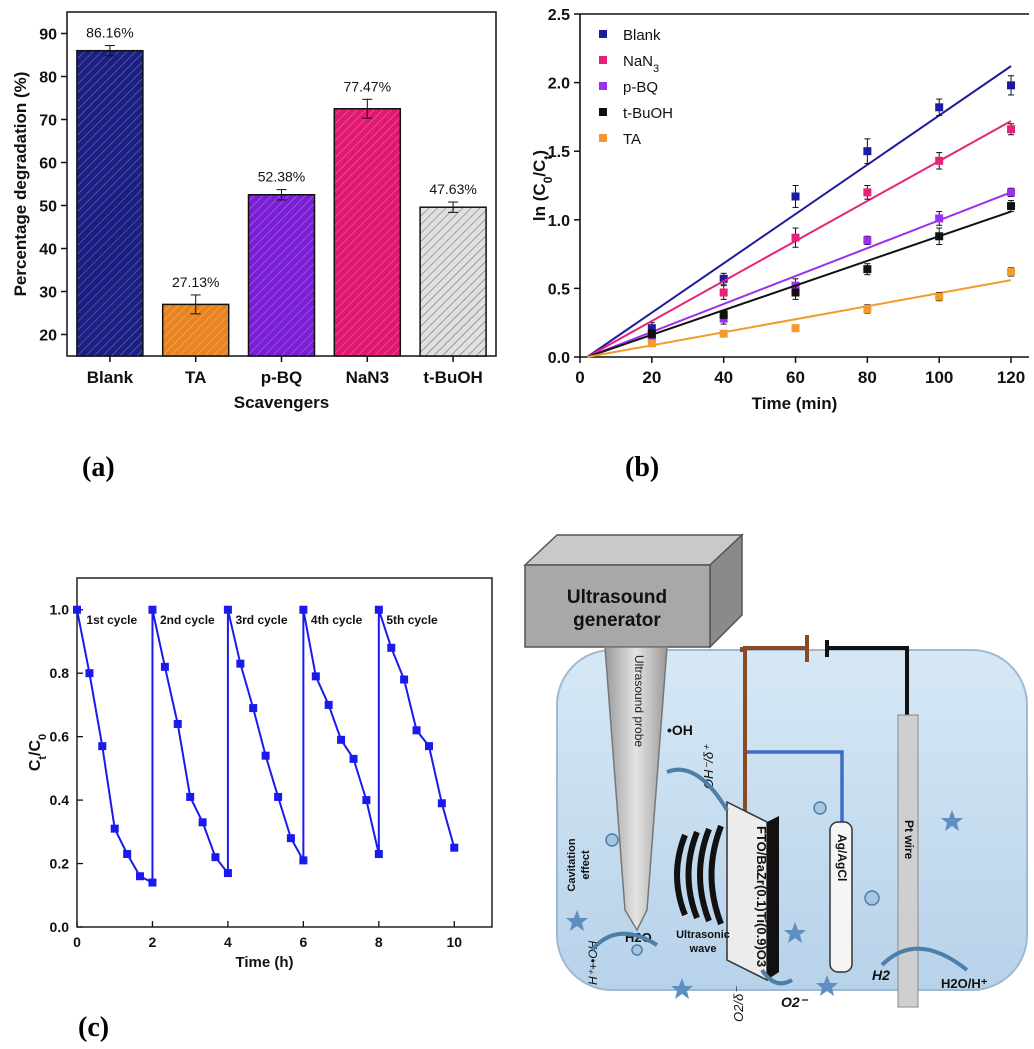 This screenshot has width=1034, height=1049. What do you see at coordinates (1011, 377) in the screenshot?
I see `x-tick-label: 120` at bounding box center [1011, 377].